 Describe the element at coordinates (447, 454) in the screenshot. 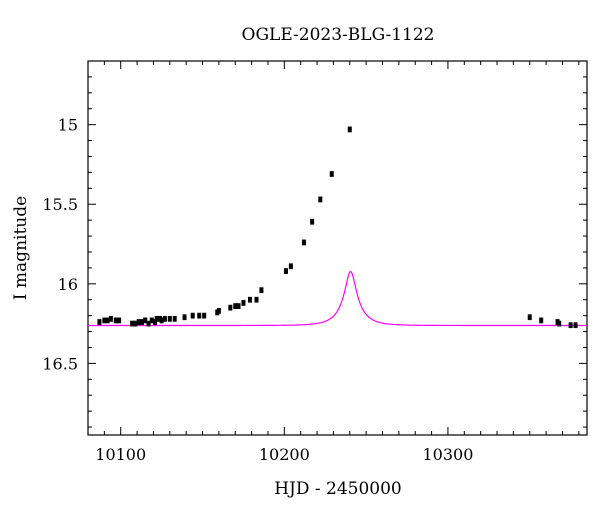

I see `x-tick-label: 10300` at that location.